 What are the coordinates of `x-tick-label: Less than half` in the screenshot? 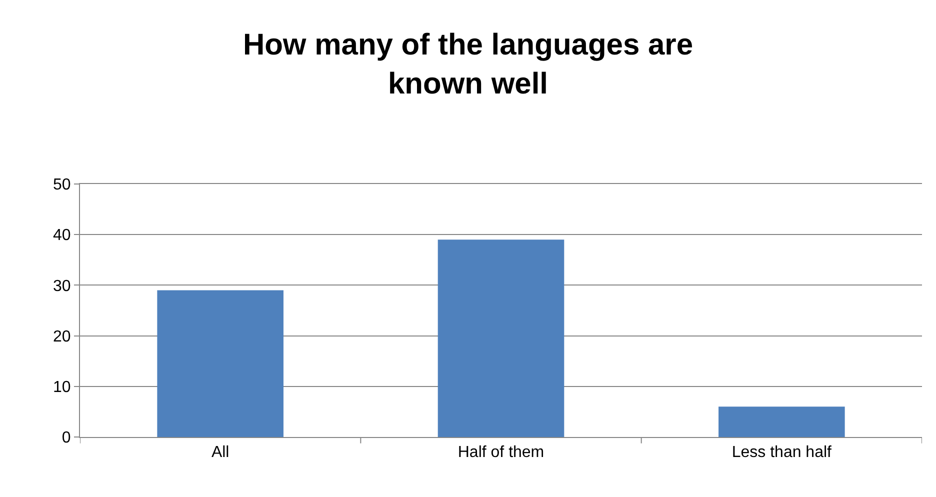 It's located at (782, 453).